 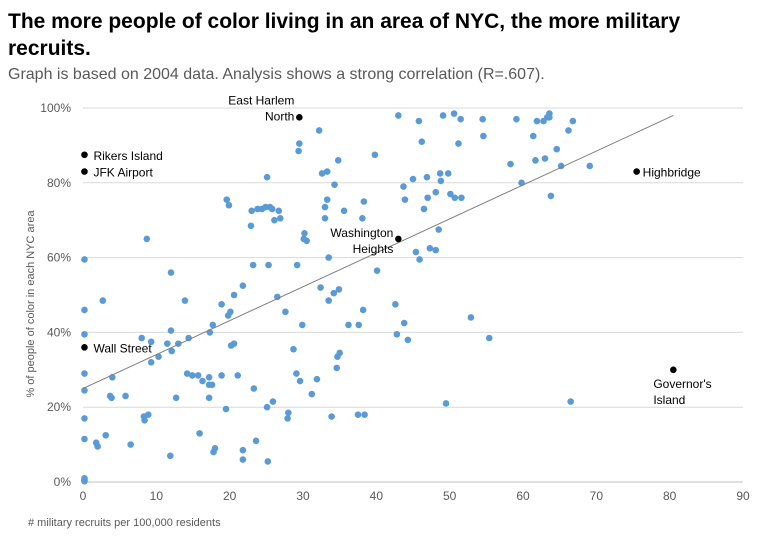 I want to click on x-tick-label: 30, so click(x=303, y=496).